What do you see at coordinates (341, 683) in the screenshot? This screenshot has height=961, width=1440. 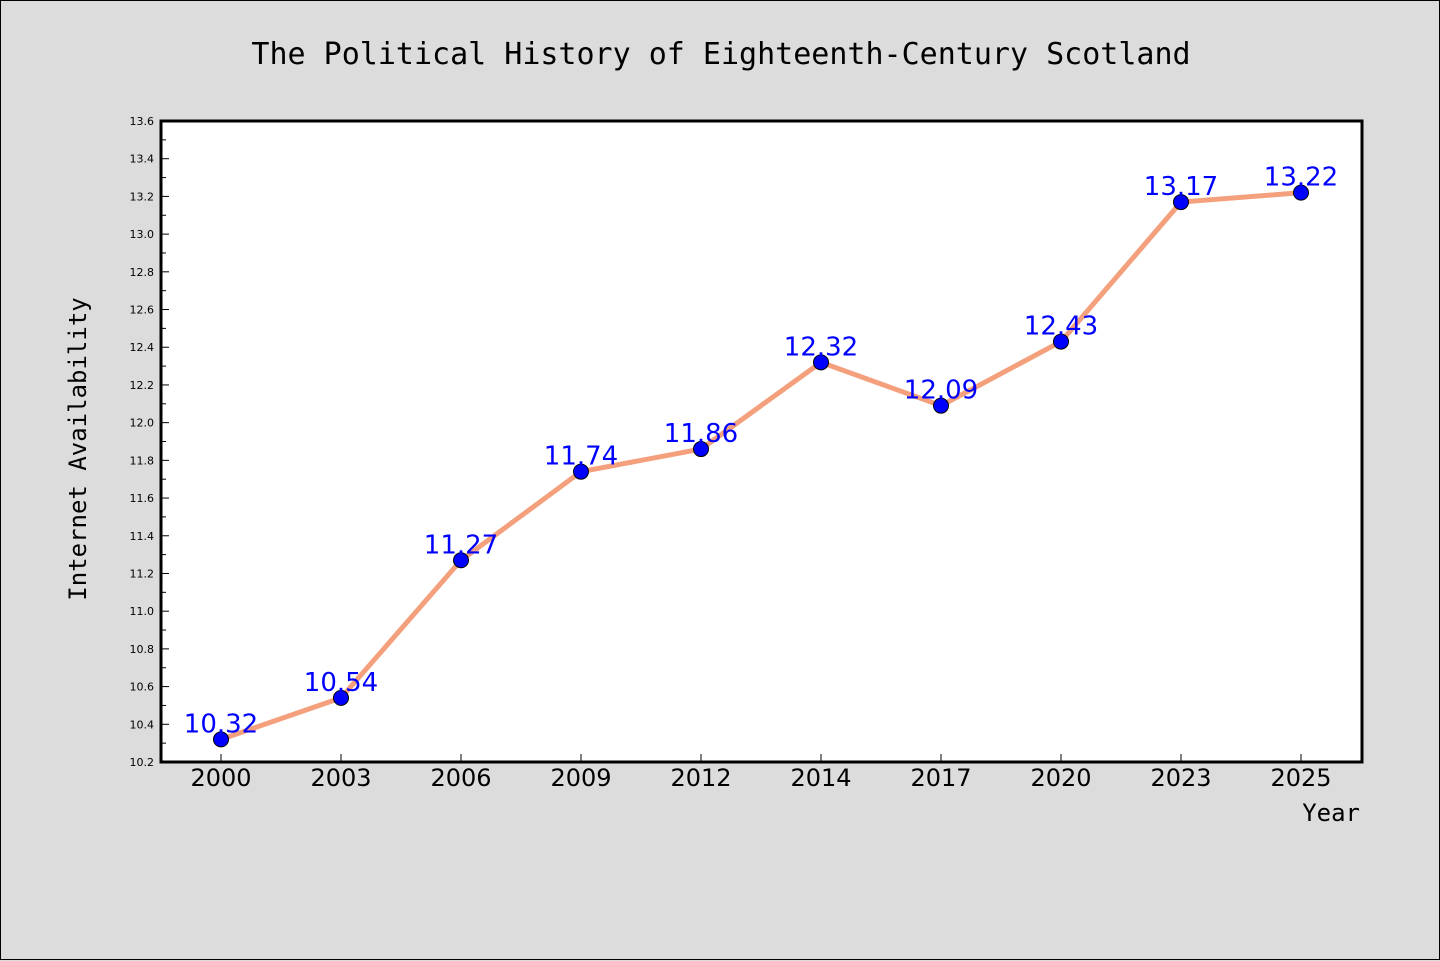 I see `data-label: 10.54` at bounding box center [341, 683].